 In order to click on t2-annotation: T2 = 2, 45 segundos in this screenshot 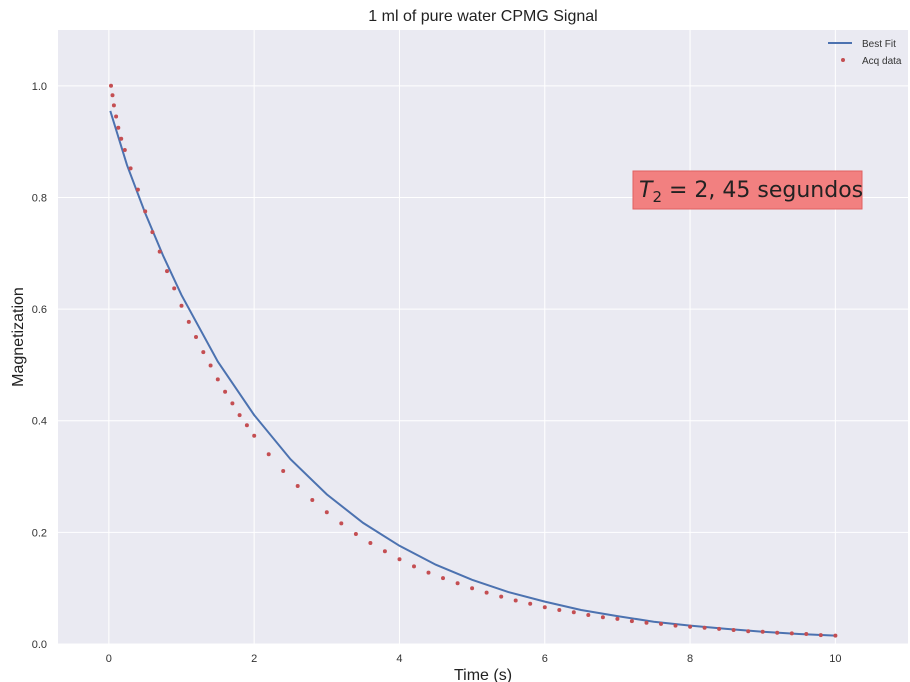, I will do `click(747, 190)`.